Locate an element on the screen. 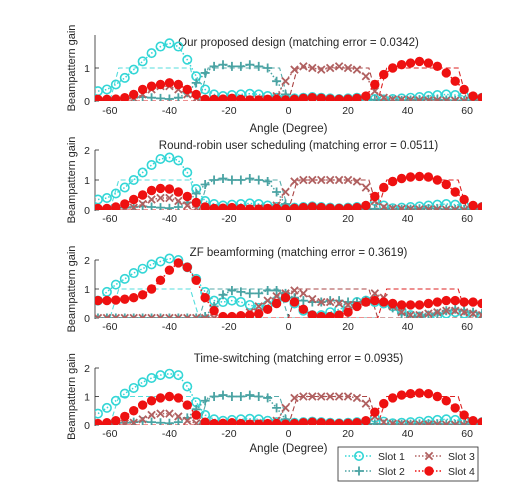 This screenshot has height=491, width=532. y-tick-label: 2 is located at coordinates (87, 151).